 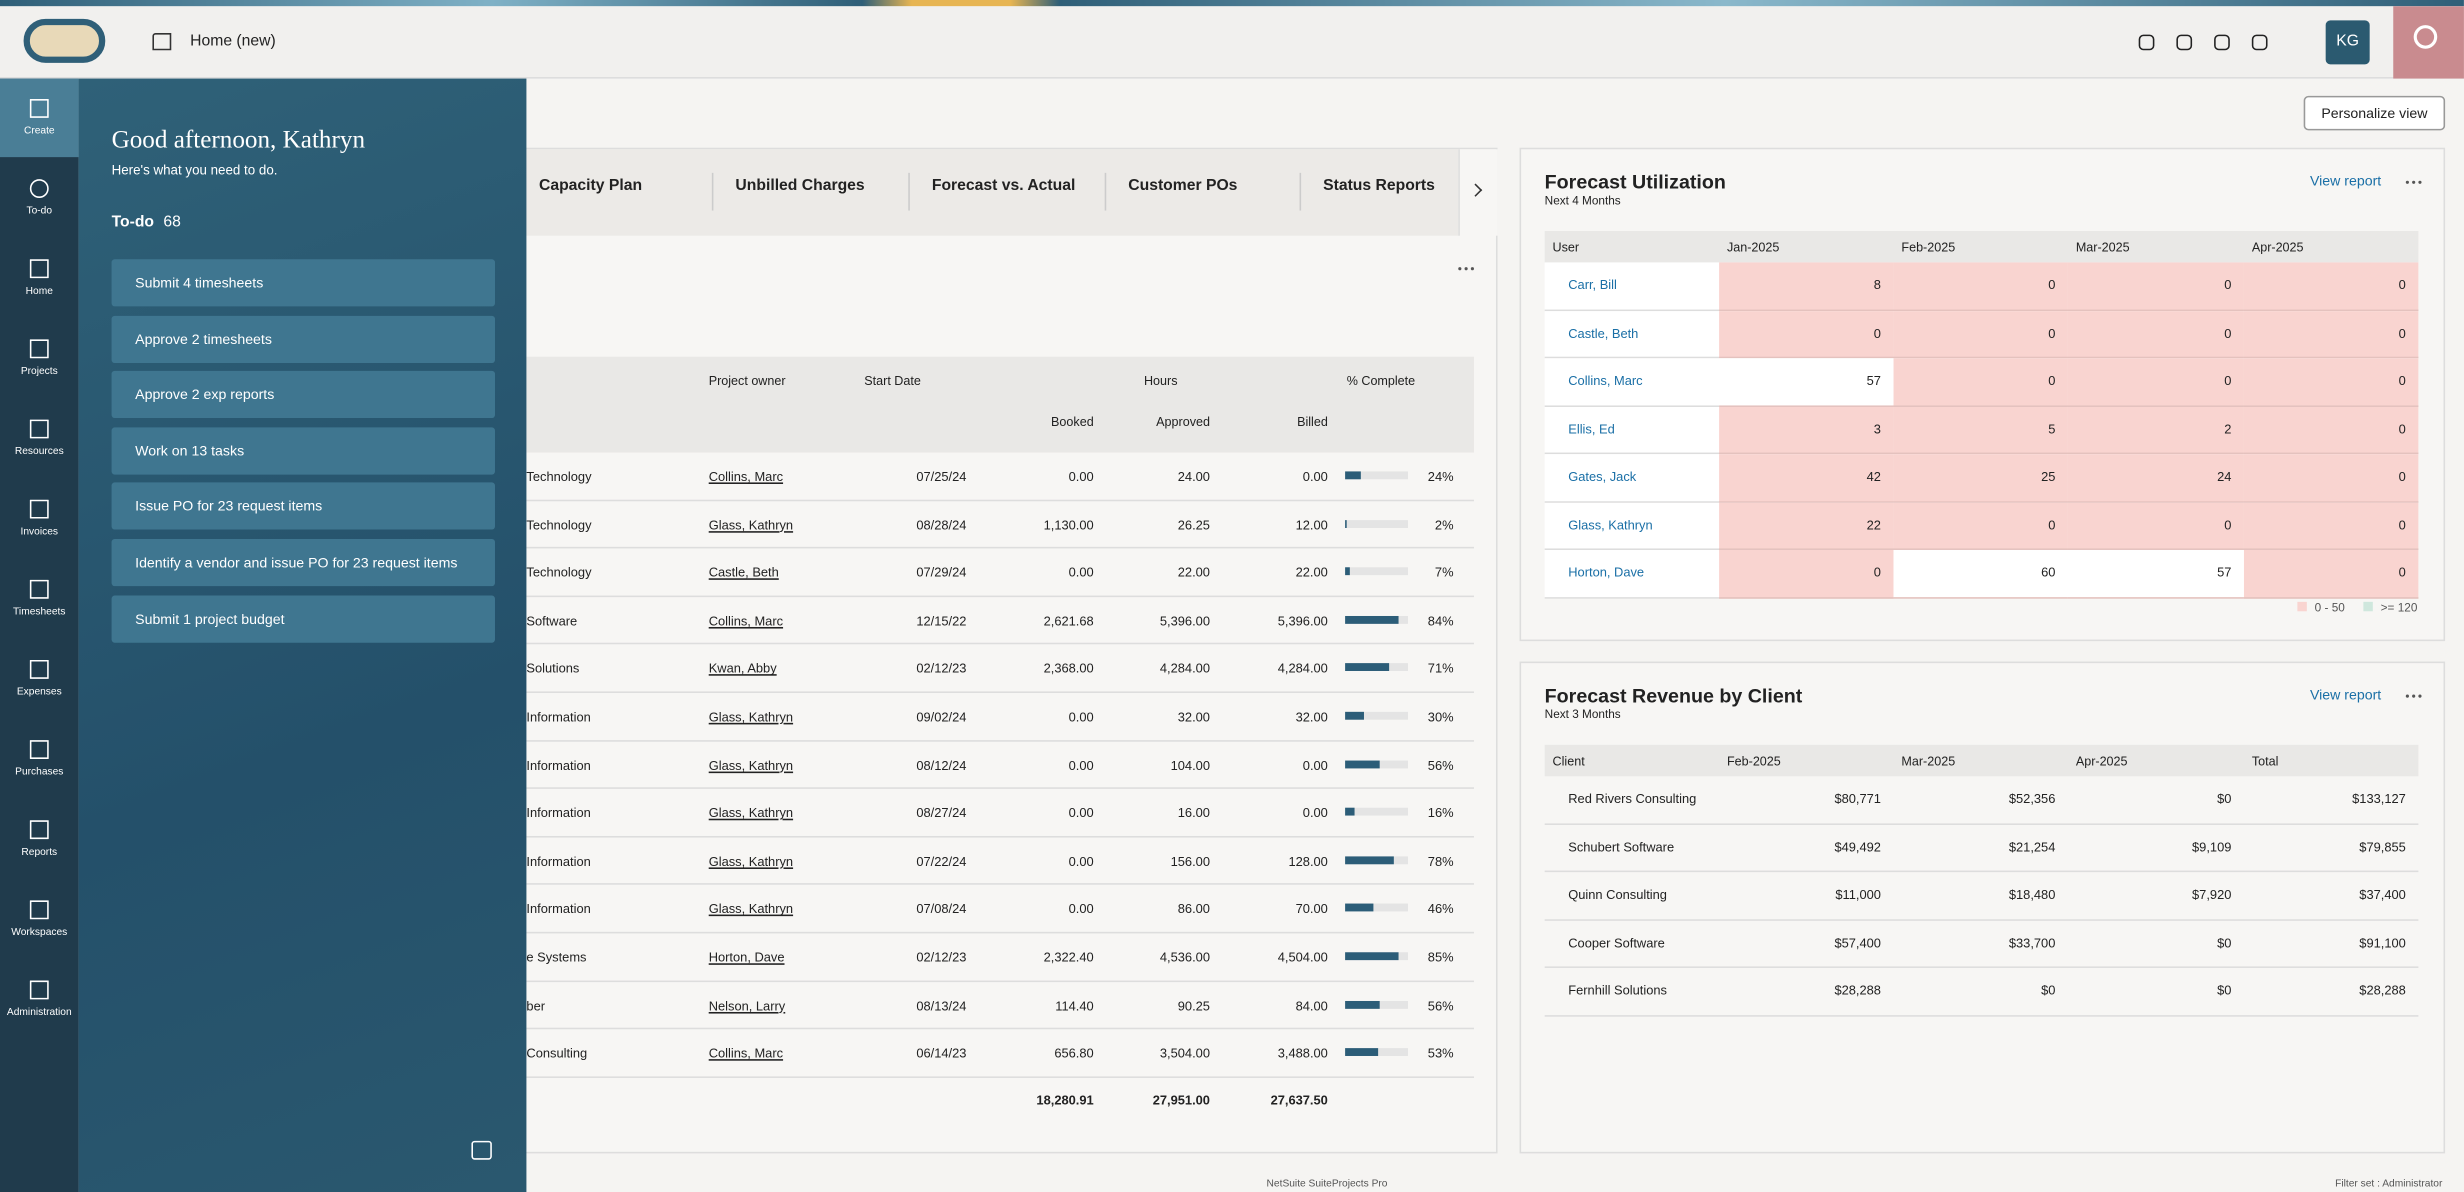 I want to click on project-owner: Nelson, Larry, so click(x=747, y=1005).